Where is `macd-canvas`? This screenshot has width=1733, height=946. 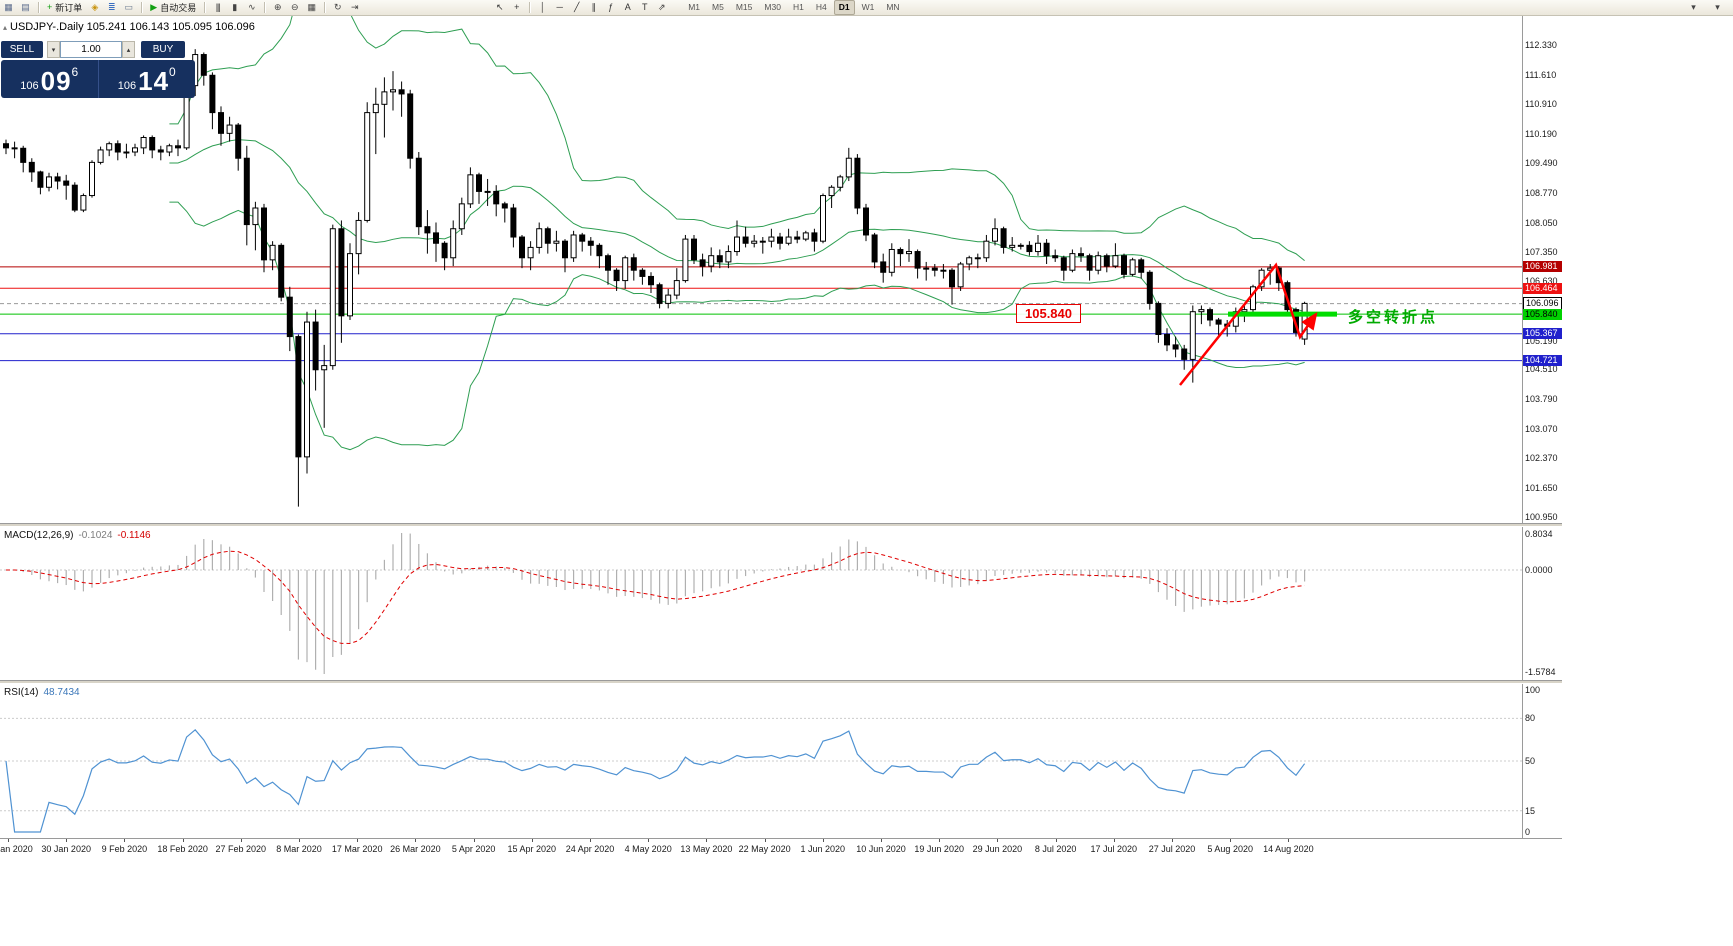 macd-canvas is located at coordinates (761, 603).